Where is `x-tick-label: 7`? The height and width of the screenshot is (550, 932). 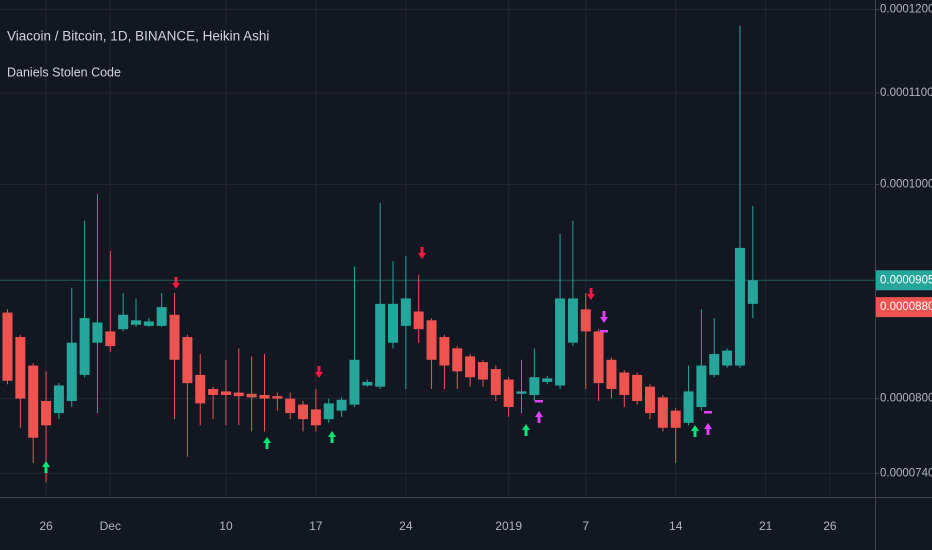 x-tick-label: 7 is located at coordinates (585, 526).